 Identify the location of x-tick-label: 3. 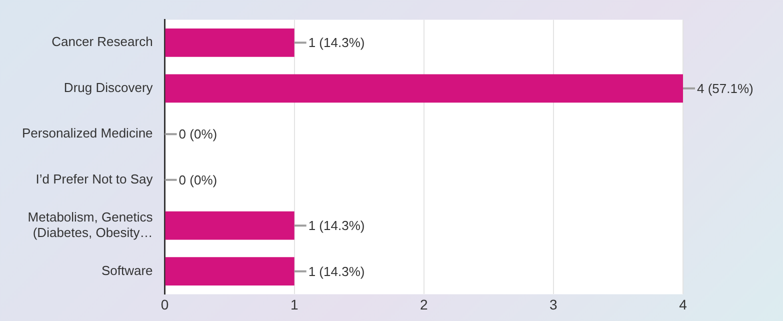
(554, 304).